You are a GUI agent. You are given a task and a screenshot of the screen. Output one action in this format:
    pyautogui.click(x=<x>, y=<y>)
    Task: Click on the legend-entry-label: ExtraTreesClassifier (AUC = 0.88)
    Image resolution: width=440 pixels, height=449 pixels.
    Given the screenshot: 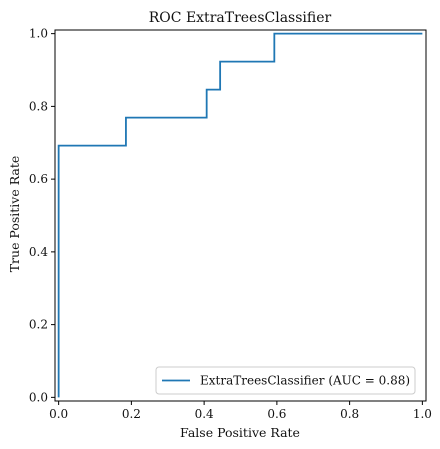 What is the action you would take?
    pyautogui.click(x=305, y=381)
    